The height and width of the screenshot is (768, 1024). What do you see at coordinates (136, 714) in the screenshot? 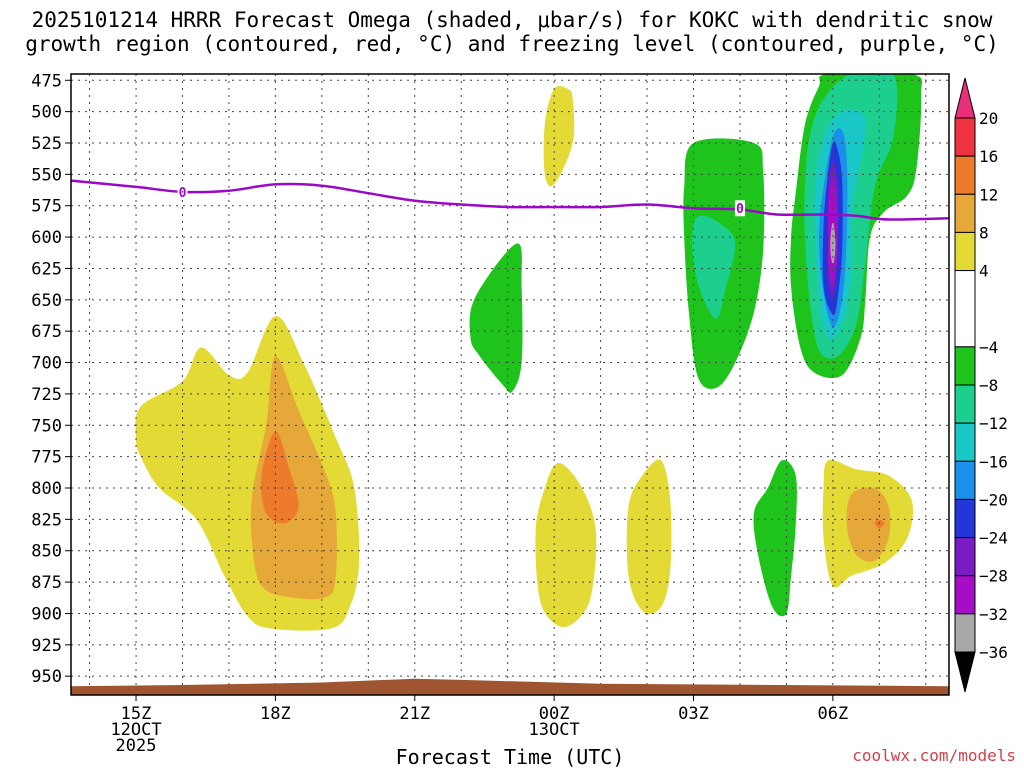
I see `x-tick-label: 15Z` at bounding box center [136, 714].